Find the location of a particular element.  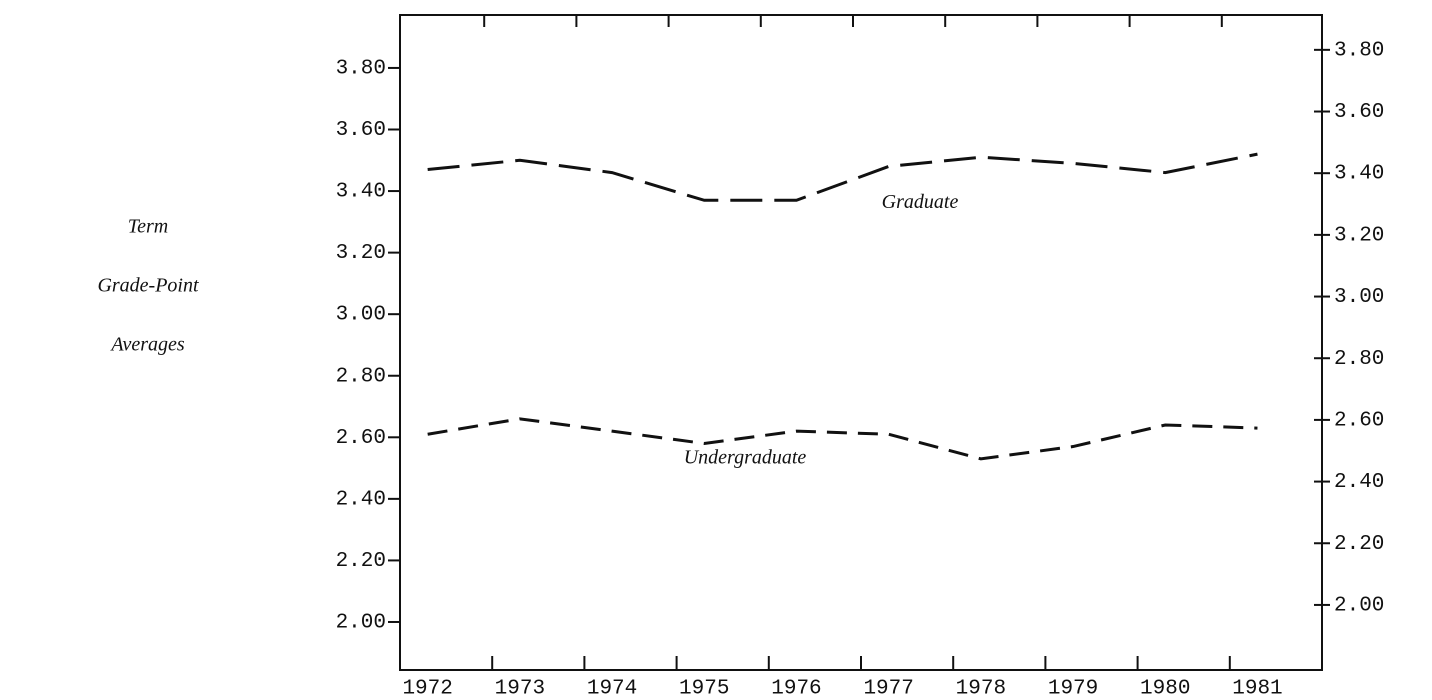

y-tick-label: 3.40 is located at coordinates (361, 192).